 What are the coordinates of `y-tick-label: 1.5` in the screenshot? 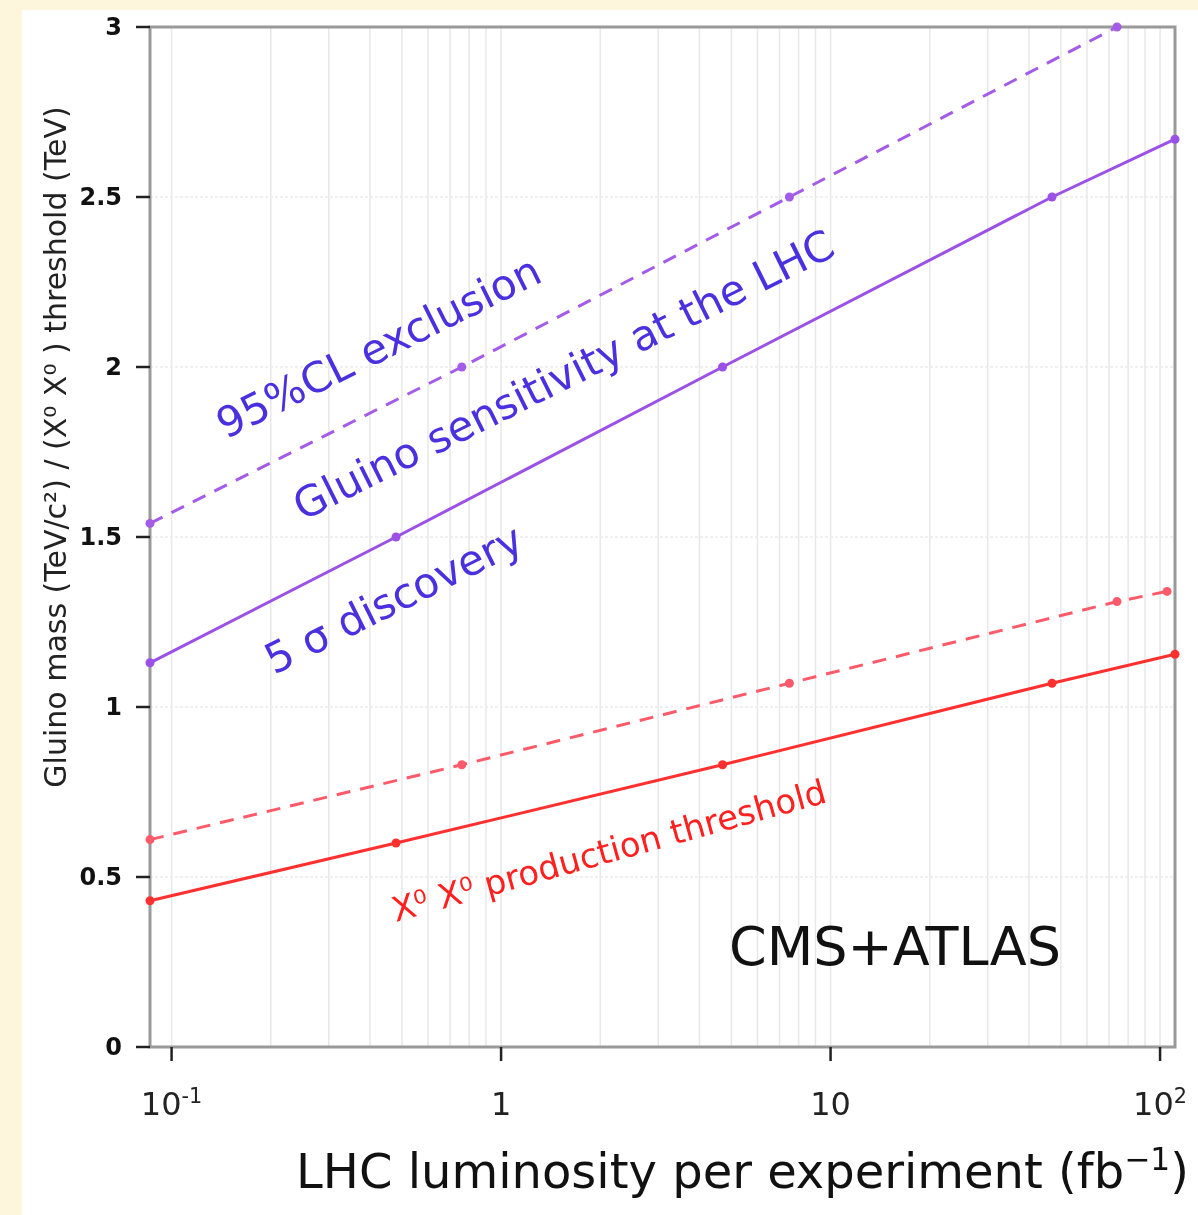 It's located at (100, 537).